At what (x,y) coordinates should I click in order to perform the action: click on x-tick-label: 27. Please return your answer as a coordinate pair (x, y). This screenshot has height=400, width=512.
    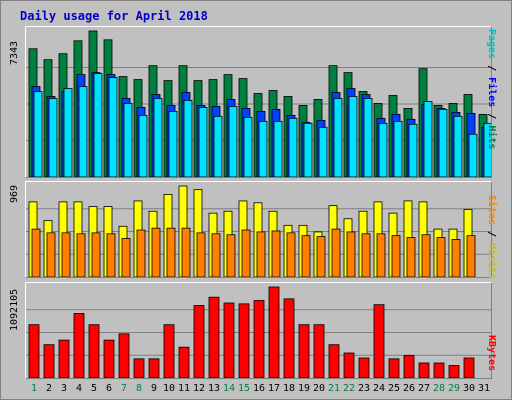
    Looking at the image, I should click on (424, 388).